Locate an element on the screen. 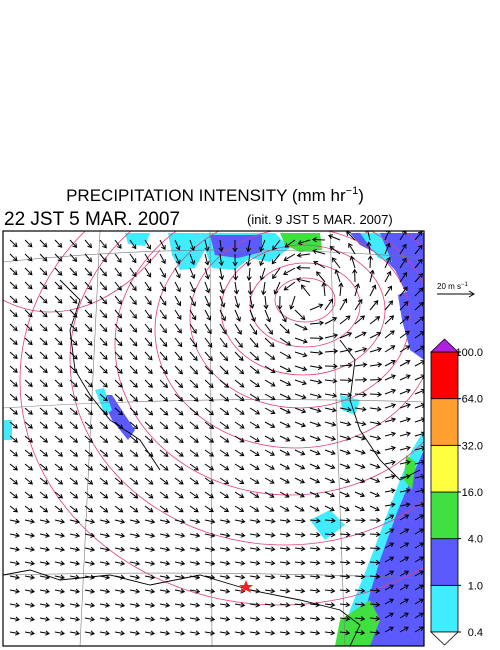 The width and height of the screenshot is (500, 650). title: PRECIPITATION INTENSITY (mm hr−1) is located at coordinates (215, 195).